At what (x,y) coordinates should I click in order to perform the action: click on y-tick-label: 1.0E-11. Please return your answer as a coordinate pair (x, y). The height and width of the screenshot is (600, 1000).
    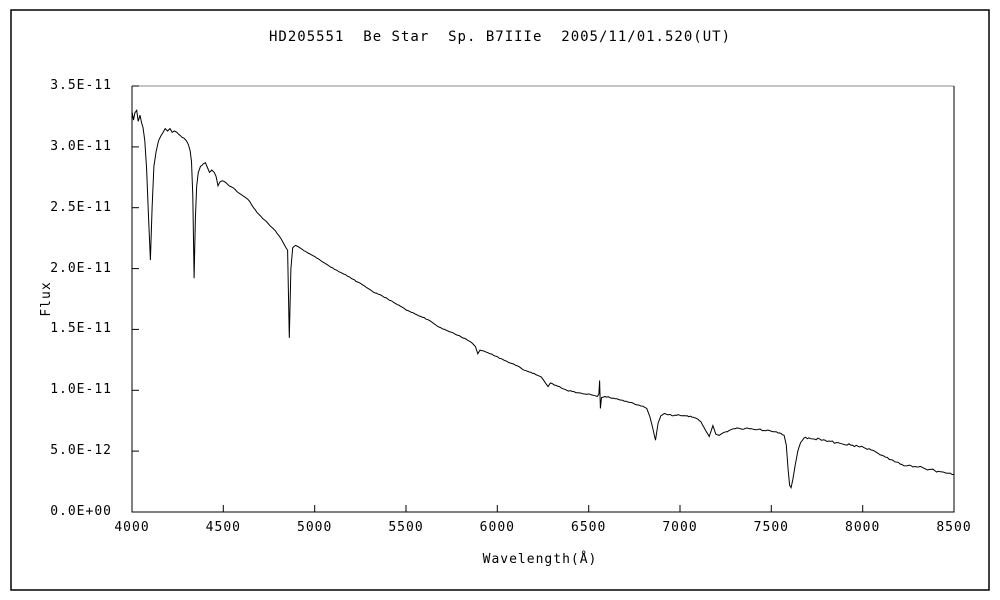
    Looking at the image, I should click on (81, 390).